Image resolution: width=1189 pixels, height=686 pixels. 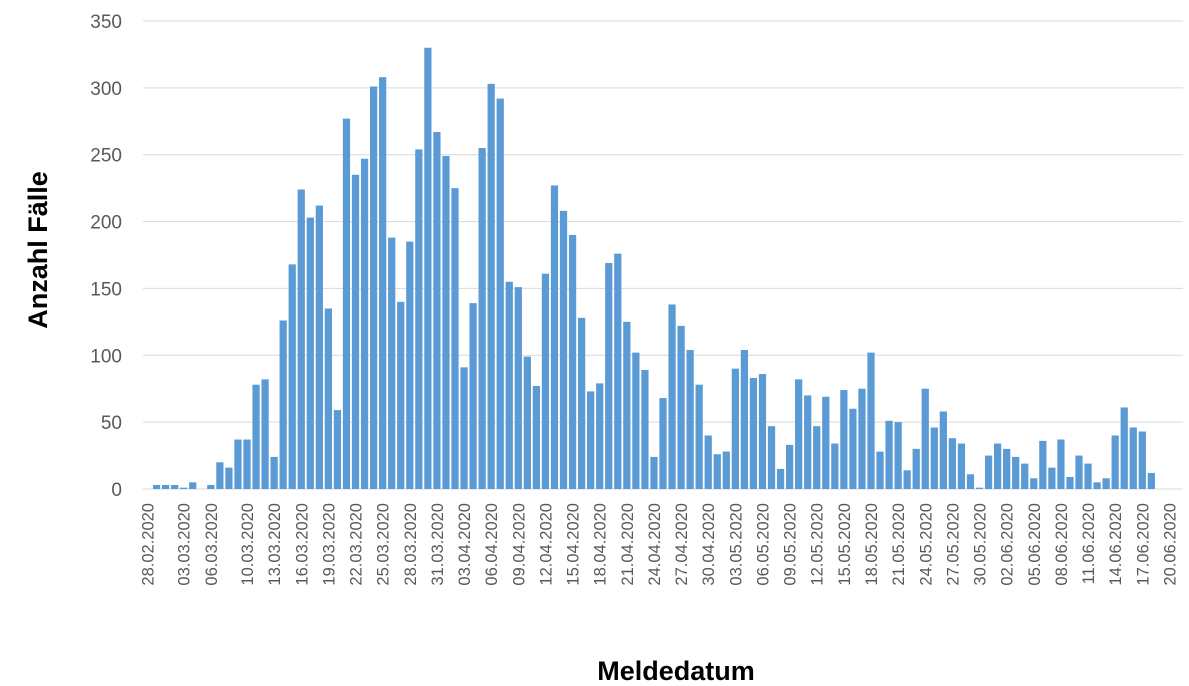 I want to click on y-axis-title: Anzahl Fälle, so click(x=38, y=250).